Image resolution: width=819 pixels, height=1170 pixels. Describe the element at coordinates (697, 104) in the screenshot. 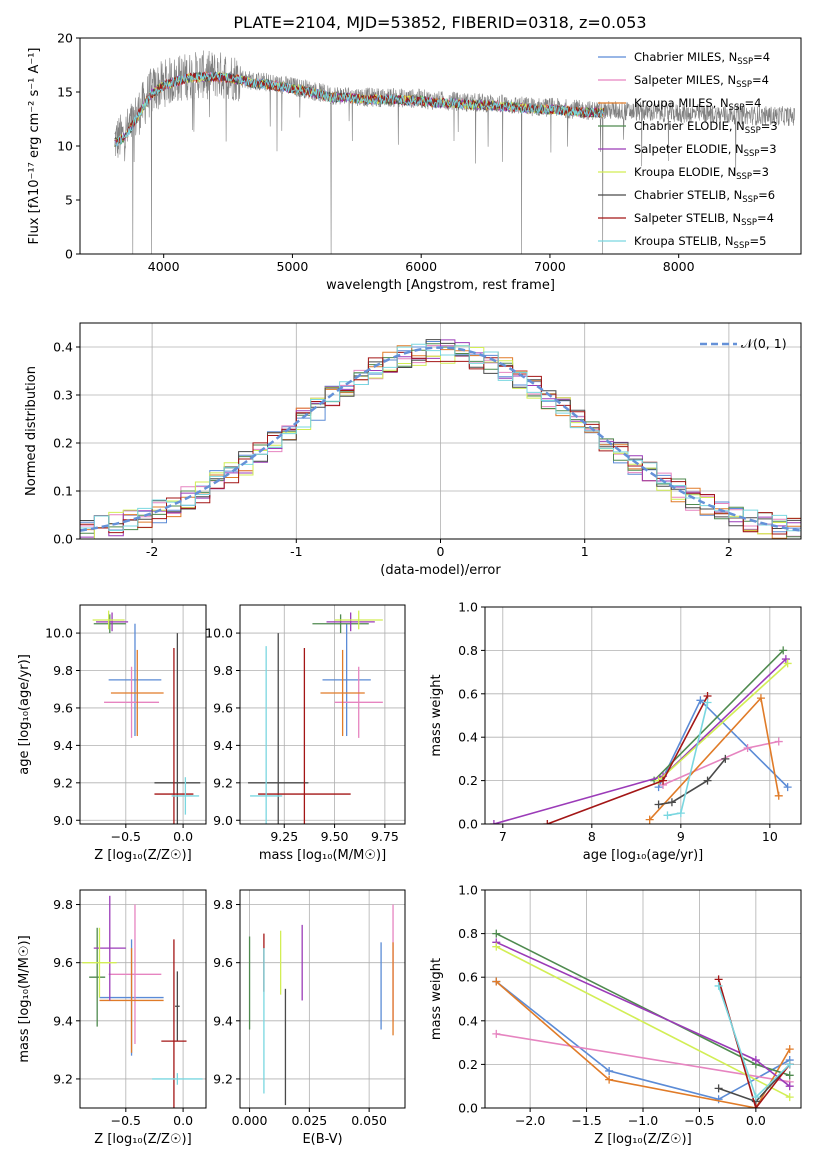

I see `legend-label-kroupa-miles: Kroupa MILES, NSSP=4` at that location.